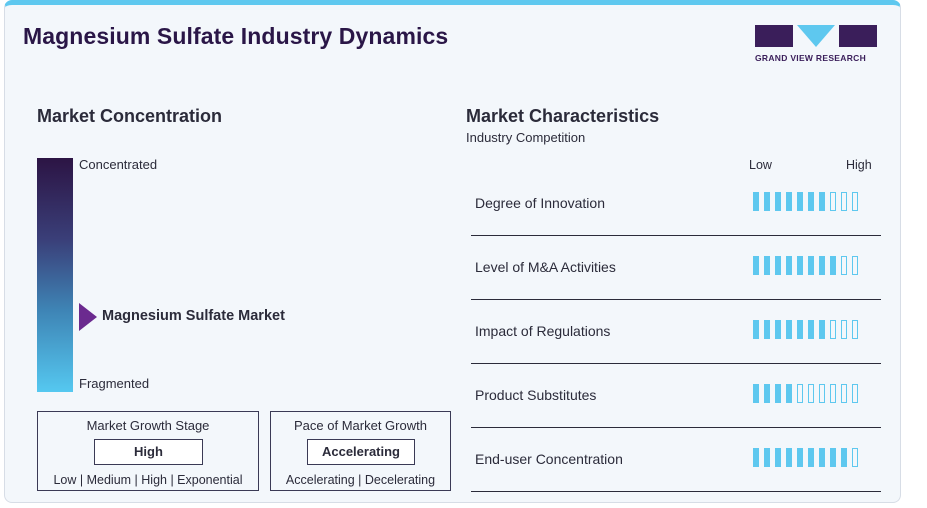  Describe the element at coordinates (819, 37) in the screenshot. I see `logo-mark-icon` at that location.